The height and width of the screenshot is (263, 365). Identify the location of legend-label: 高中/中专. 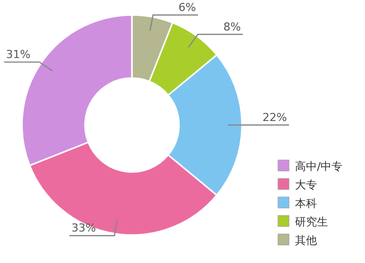
(319, 166).